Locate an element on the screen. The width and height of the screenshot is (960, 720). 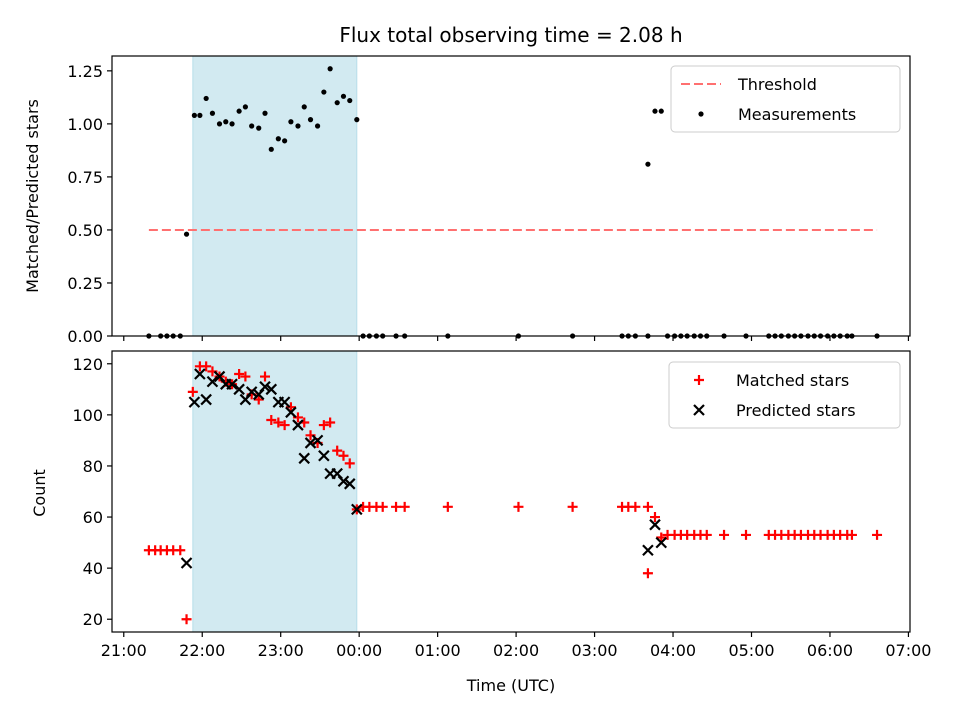
x-tick-label: 04:00 is located at coordinates (673, 650).